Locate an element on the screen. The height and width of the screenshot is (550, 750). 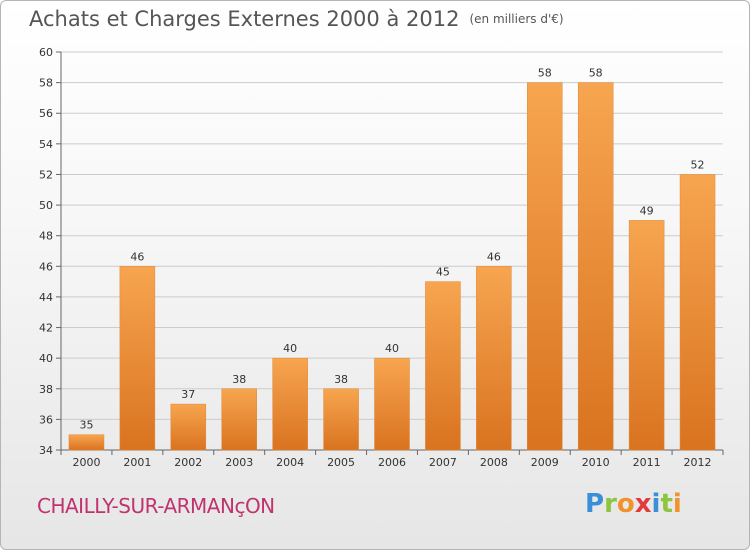
data-label-2006: 40 is located at coordinates (392, 348).